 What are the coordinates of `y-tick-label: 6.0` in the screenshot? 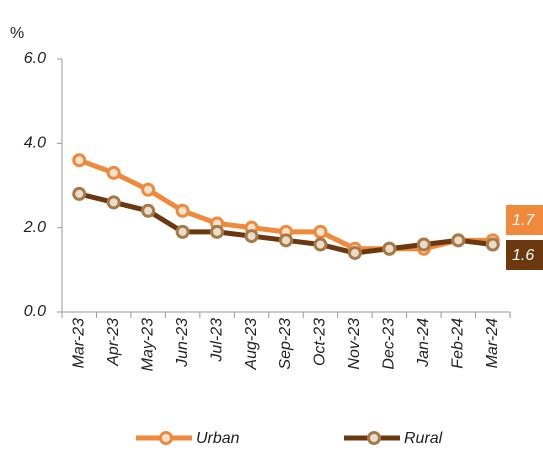 It's located at (35, 58).